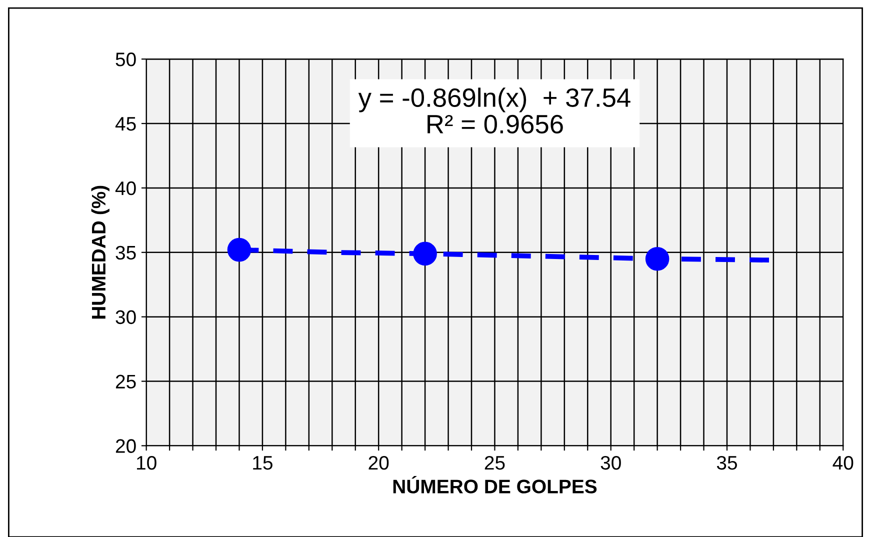 The width and height of the screenshot is (871, 537). Describe the element at coordinates (262, 463) in the screenshot. I see `x-tick-label: 15` at that location.